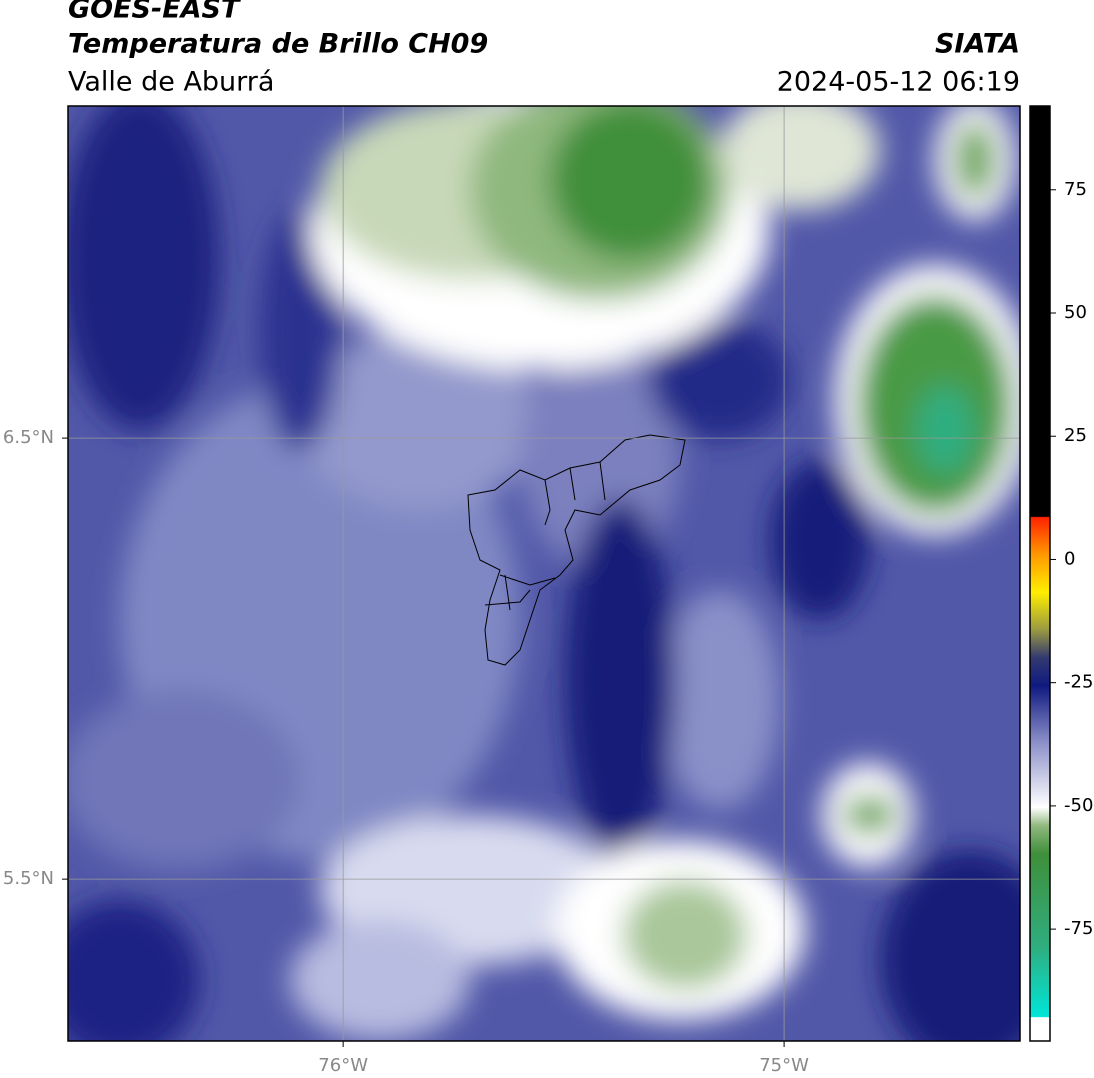 This screenshot has height=1078, width=1094. What do you see at coordinates (28, 437) in the screenshot?
I see `y-tick-label: 6.5°N` at bounding box center [28, 437].